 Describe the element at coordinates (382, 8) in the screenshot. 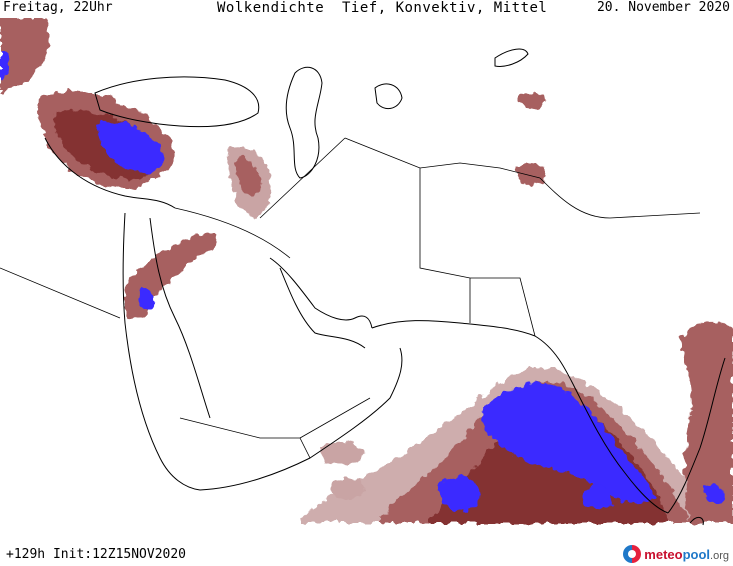

I see `map-title: Wolkendichte Tief, Konvektiv, Mittel` at that location.